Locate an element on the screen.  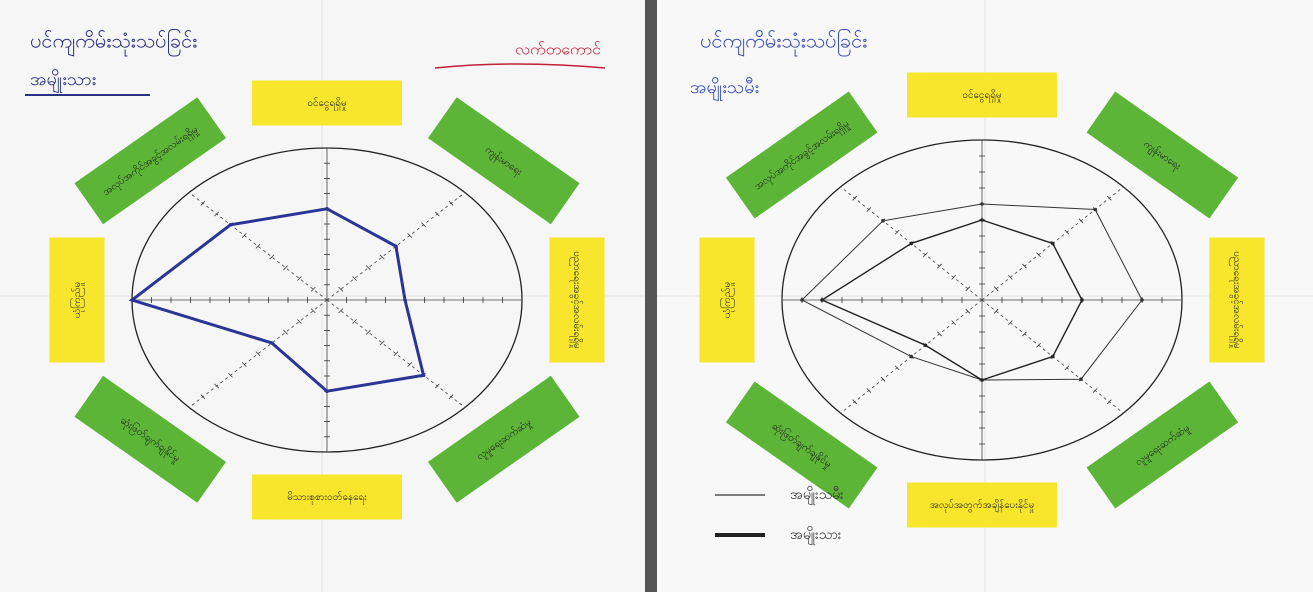
sticky-note: ကျန်းမာရေး is located at coordinates (504, 161).